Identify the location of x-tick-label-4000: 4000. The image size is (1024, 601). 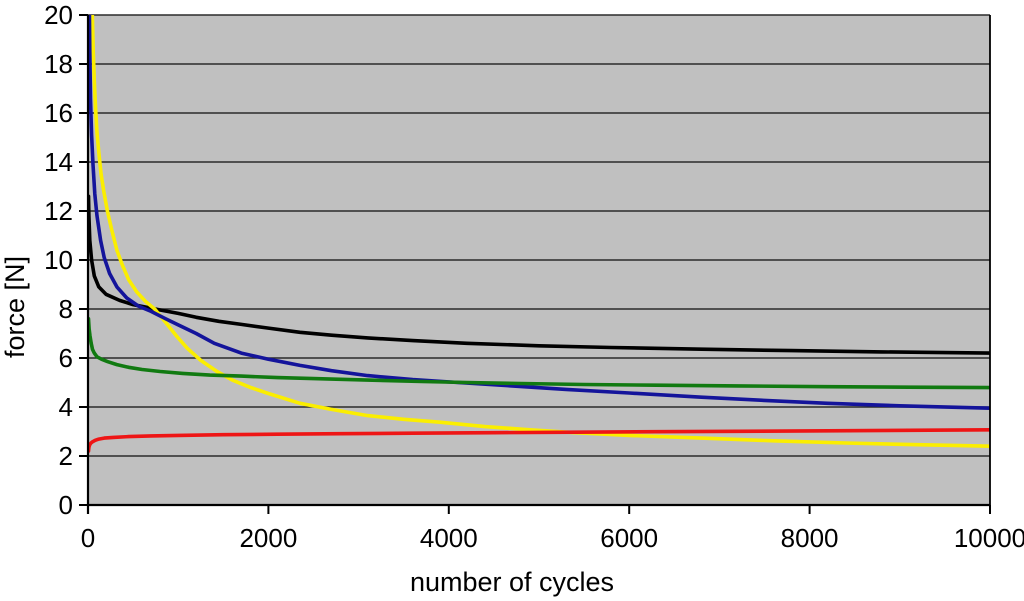
(449, 538).